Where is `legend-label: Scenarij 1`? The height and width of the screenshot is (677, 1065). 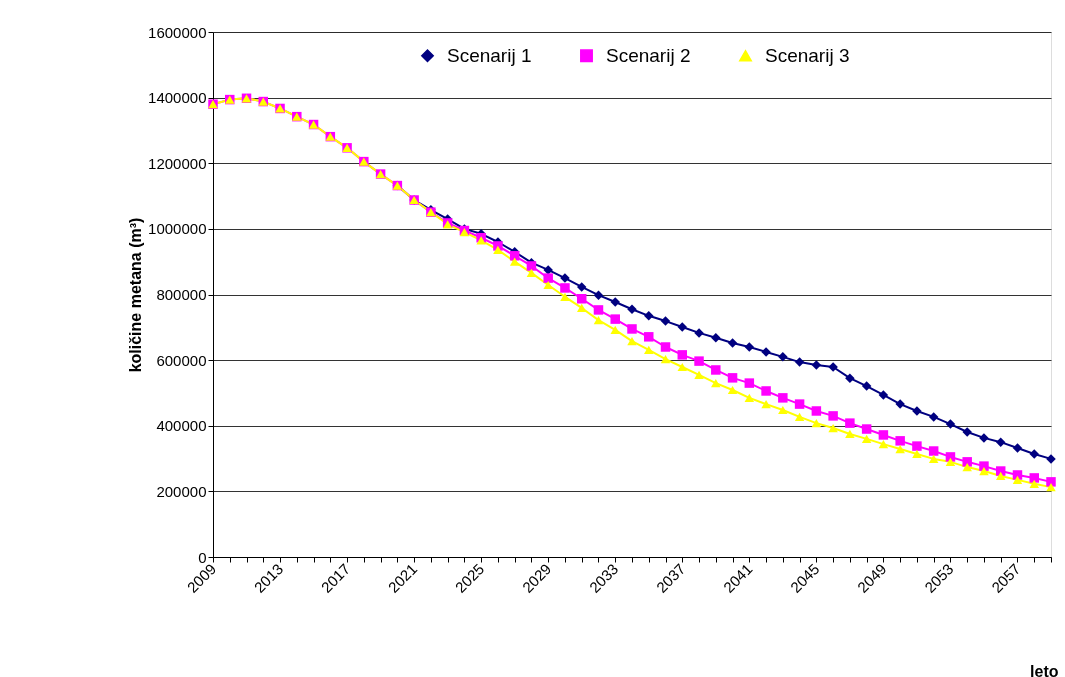 legend-label: Scenarij 1 is located at coordinates (489, 55).